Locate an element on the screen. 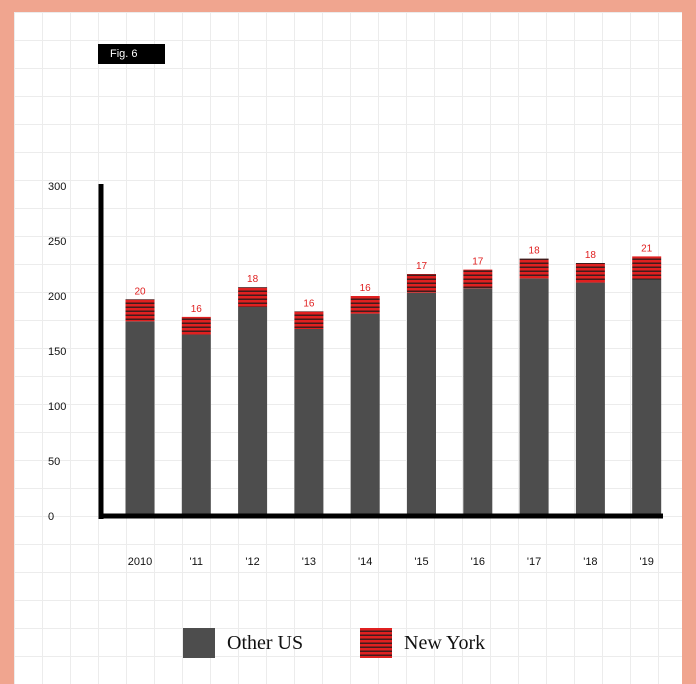 The width and height of the screenshot is (696, 684). y-tick-label: 0 is located at coordinates (51, 517).